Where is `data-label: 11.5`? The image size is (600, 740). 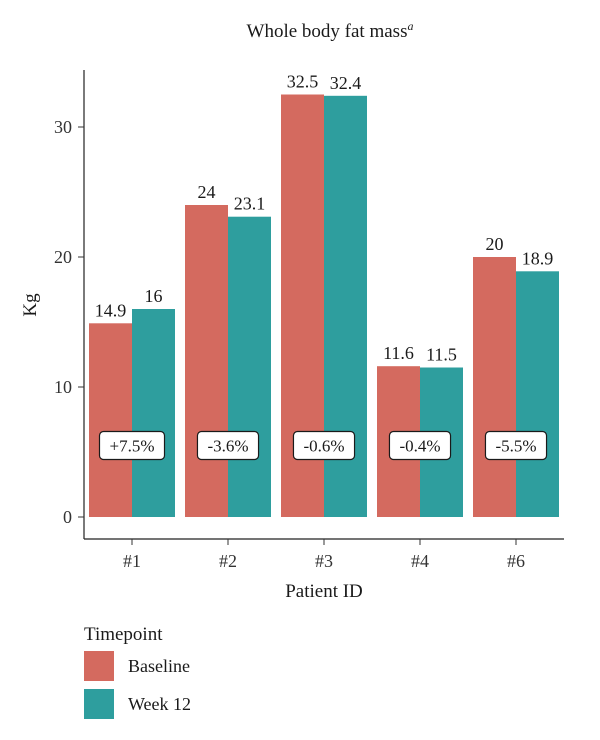 data-label: 11.5 is located at coordinates (441, 355).